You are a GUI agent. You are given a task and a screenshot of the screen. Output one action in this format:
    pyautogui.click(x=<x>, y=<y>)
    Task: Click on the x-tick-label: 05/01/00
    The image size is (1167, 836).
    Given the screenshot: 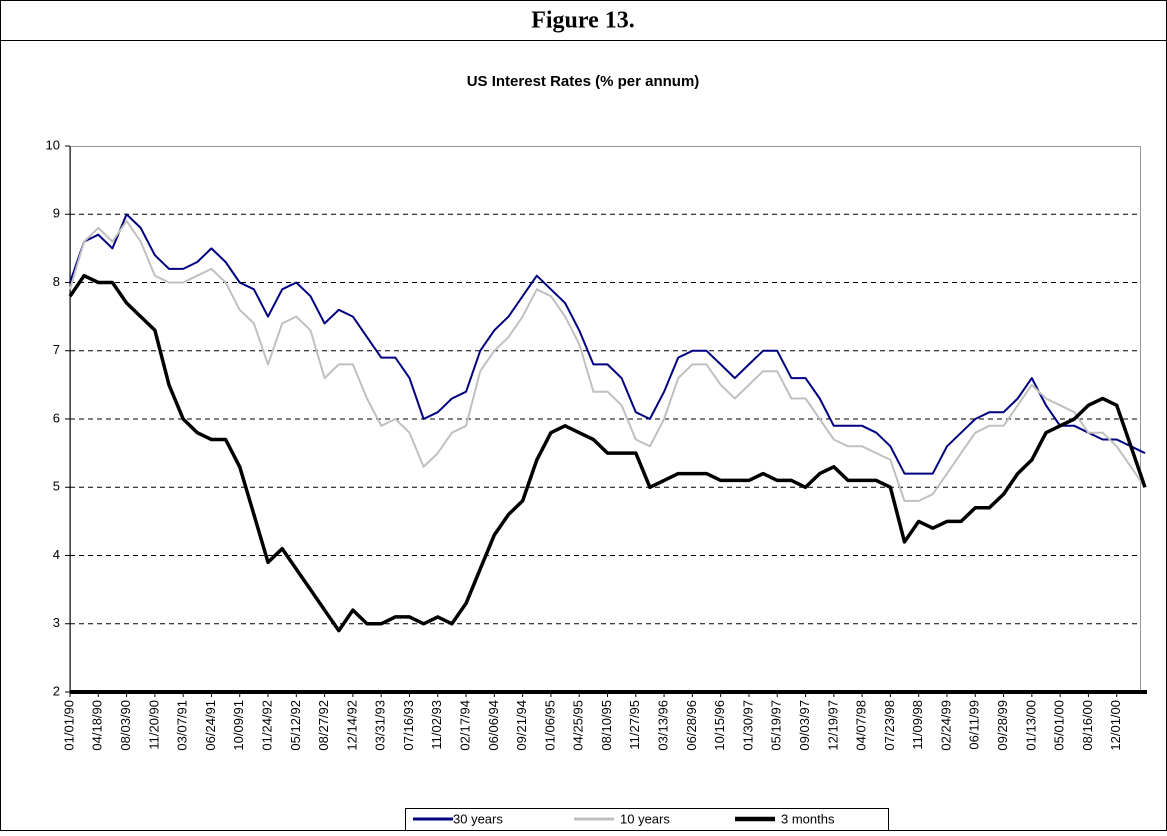 What is the action you would take?
    pyautogui.click(x=1059, y=725)
    